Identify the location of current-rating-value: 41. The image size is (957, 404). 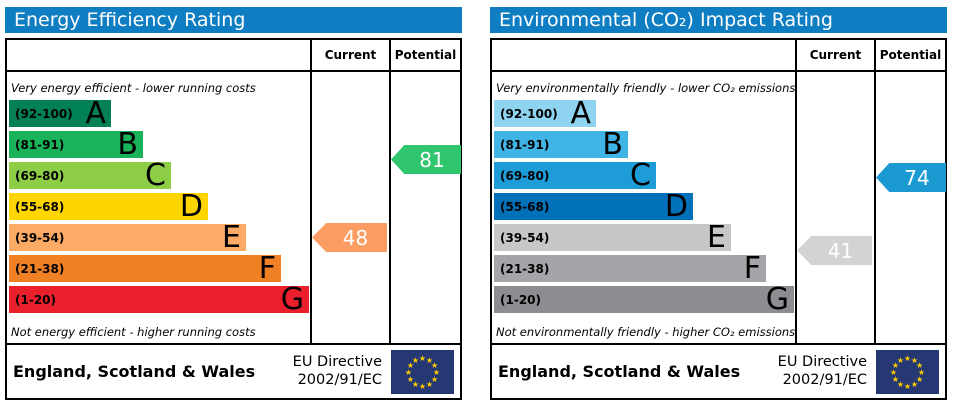
(840, 250).